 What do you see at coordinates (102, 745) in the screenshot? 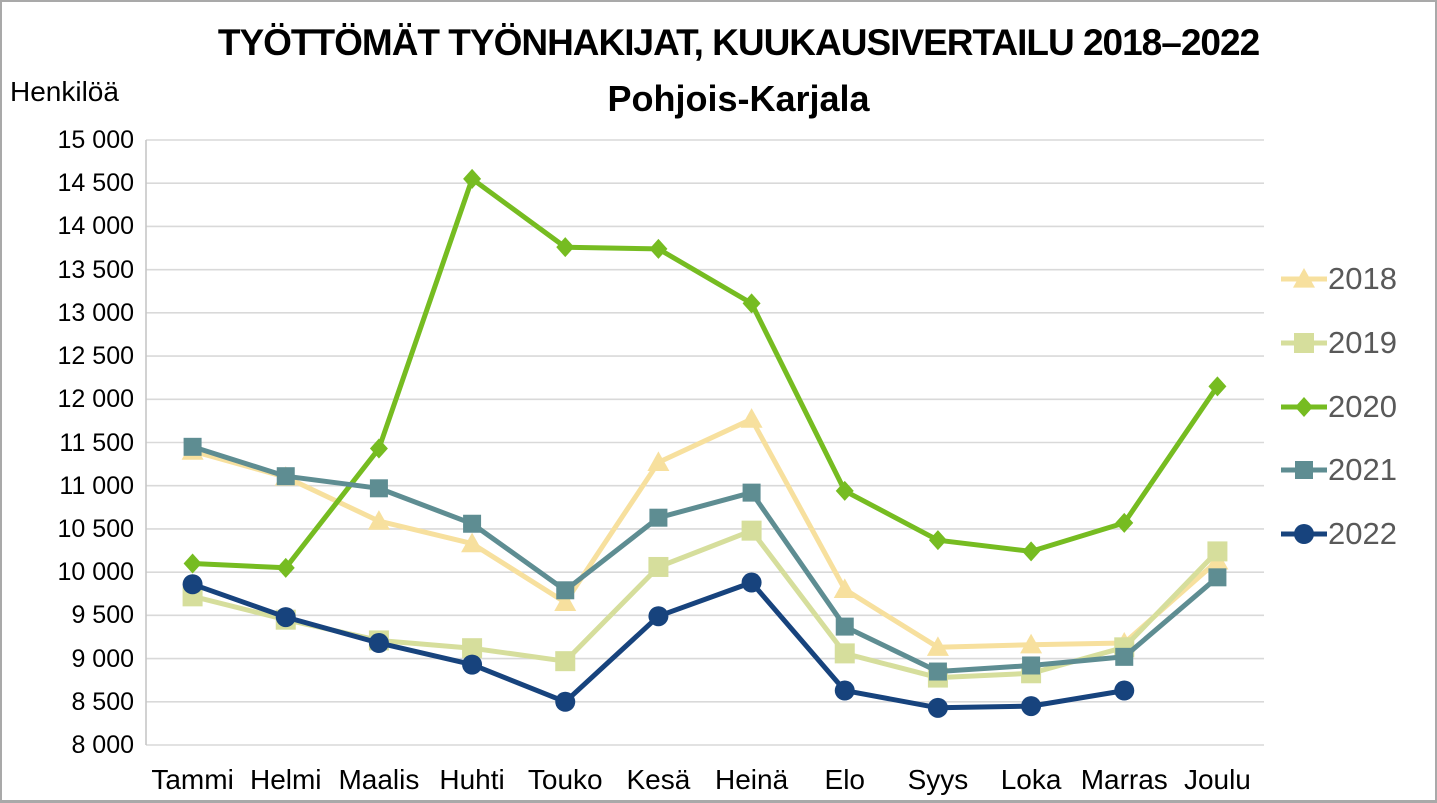
I see `y-tick-label: 8 000` at bounding box center [102, 745].